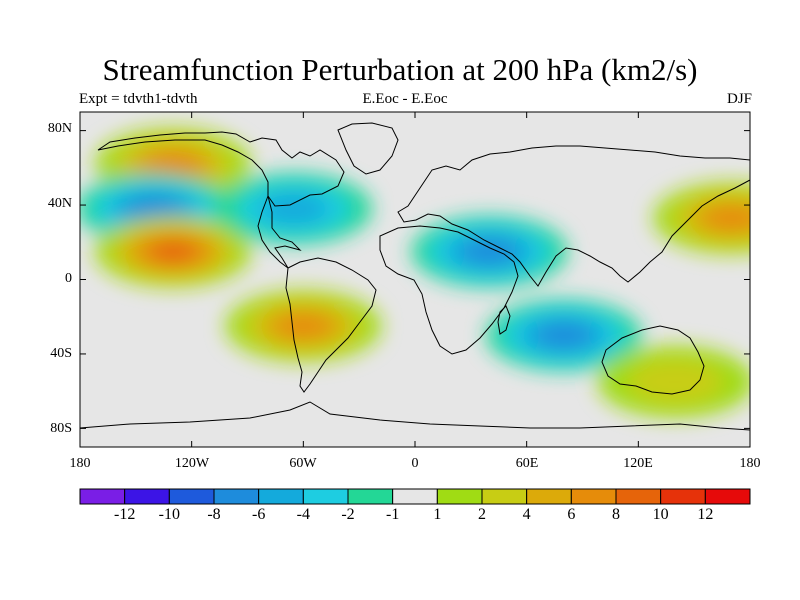  What do you see at coordinates (348, 514) in the screenshot?
I see `colorbar-label: -2` at bounding box center [348, 514].